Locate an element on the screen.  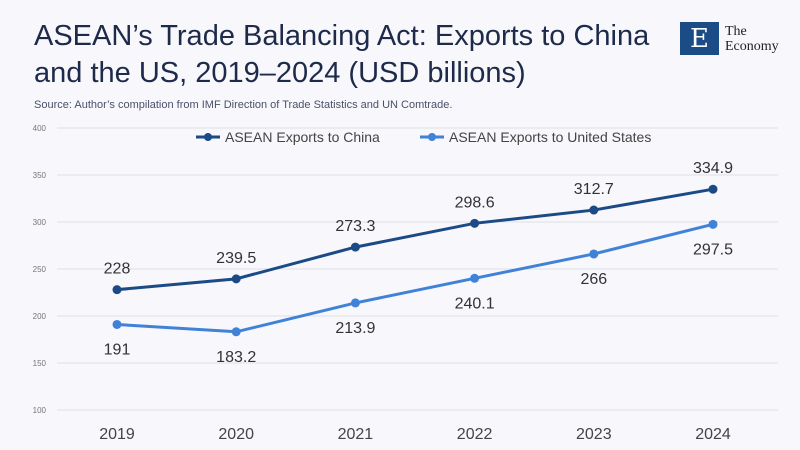
data-label: 298.6 is located at coordinates (475, 202).